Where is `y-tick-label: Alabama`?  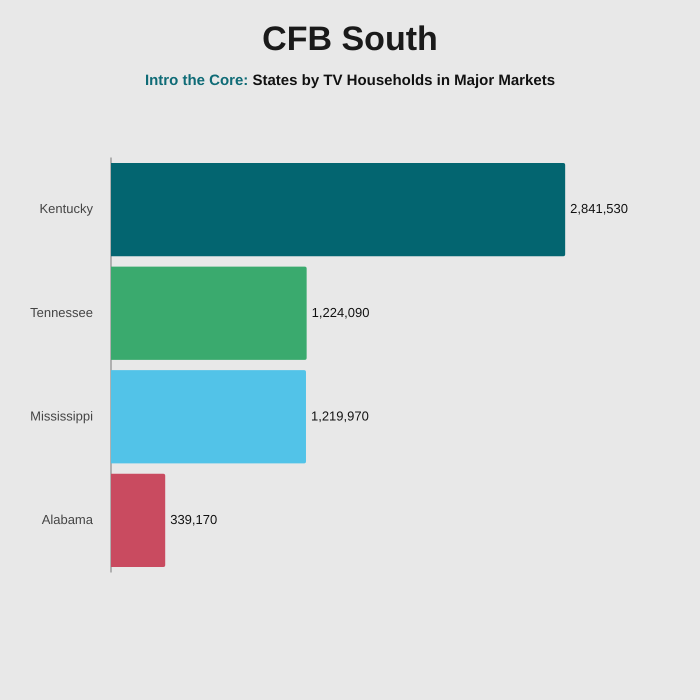 y-tick-label: Alabama is located at coordinates (68, 519).